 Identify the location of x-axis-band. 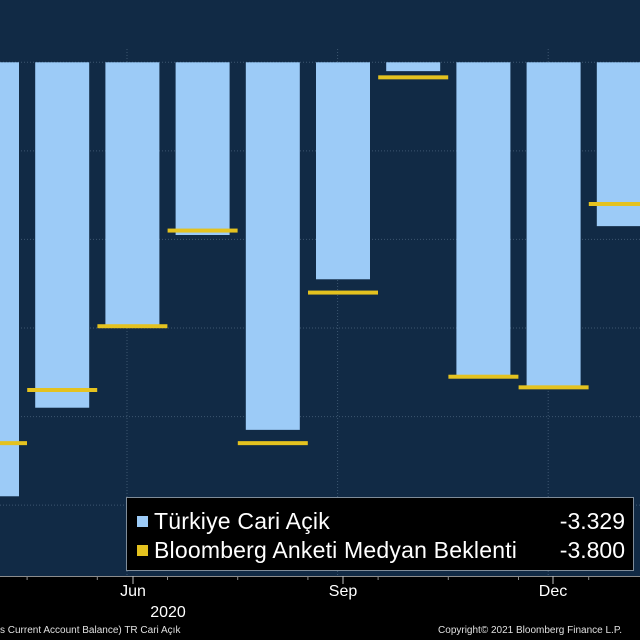
(320, 608).